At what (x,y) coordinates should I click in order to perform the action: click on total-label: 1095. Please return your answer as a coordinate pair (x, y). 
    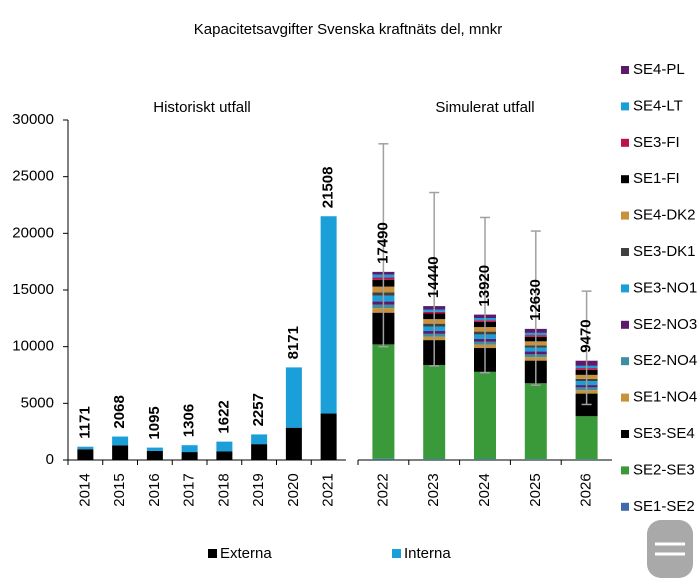
    Looking at the image, I should click on (154, 422).